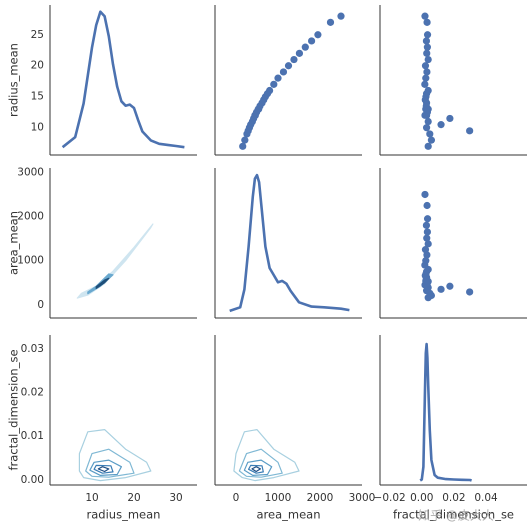 The height and width of the screenshot is (527, 532). Describe the element at coordinates (37, 128) in the screenshot. I see `y-tick-label: 10` at that location.